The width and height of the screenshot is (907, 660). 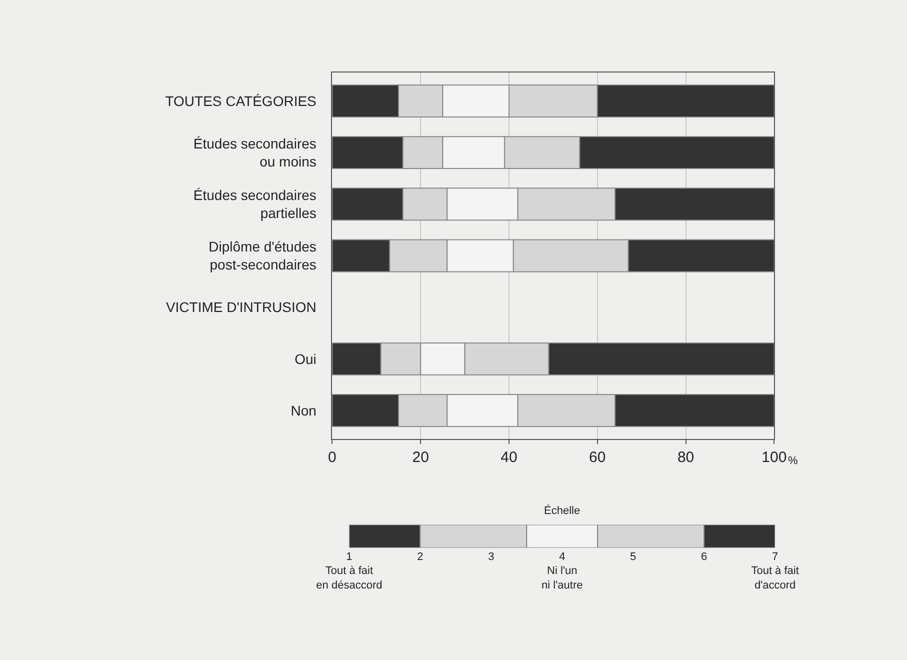 What do you see at coordinates (305, 358) in the screenshot?
I see `y-tick-label: Oui` at bounding box center [305, 358].